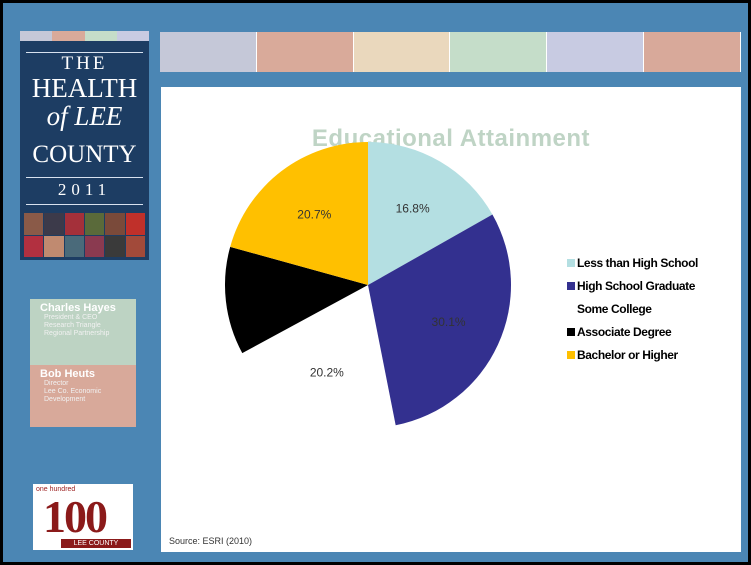 The width and height of the screenshot is (751, 565). I want to click on legend-item: Associate Degree, so click(632, 331).